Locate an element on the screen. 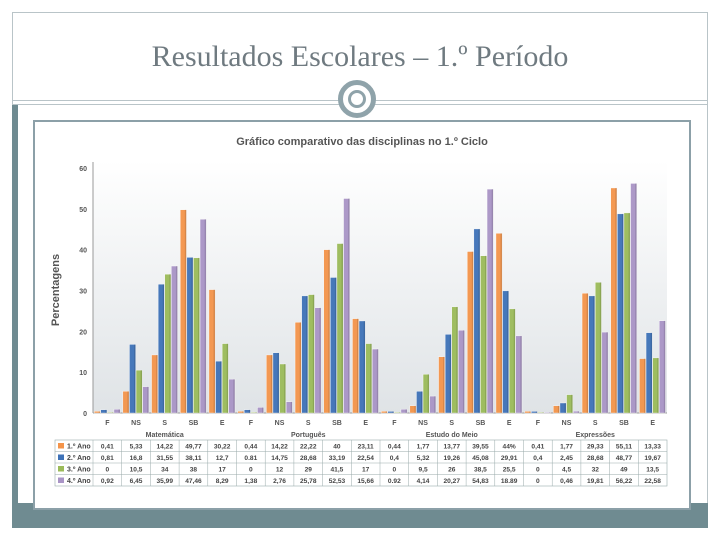  x-tick-label: S is located at coordinates (164, 423).